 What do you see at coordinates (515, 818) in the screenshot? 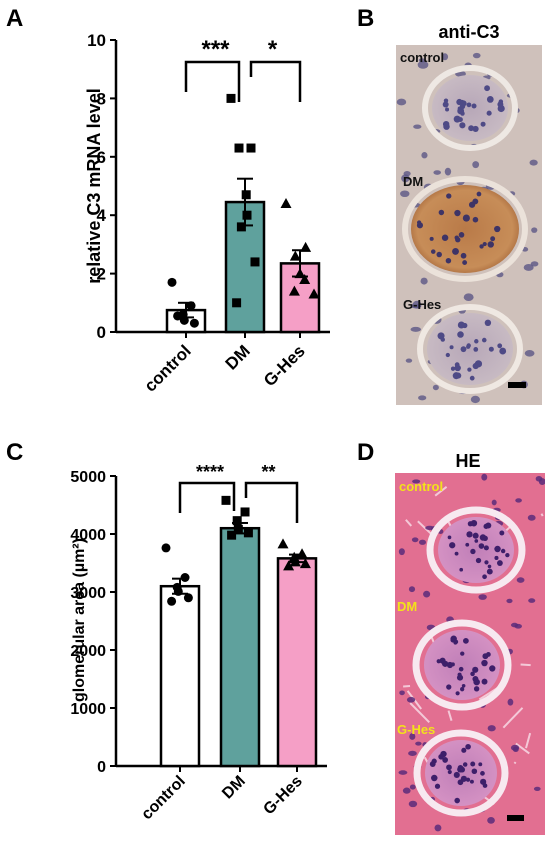
I see `micrograph-d-scale-bar` at bounding box center [515, 818].